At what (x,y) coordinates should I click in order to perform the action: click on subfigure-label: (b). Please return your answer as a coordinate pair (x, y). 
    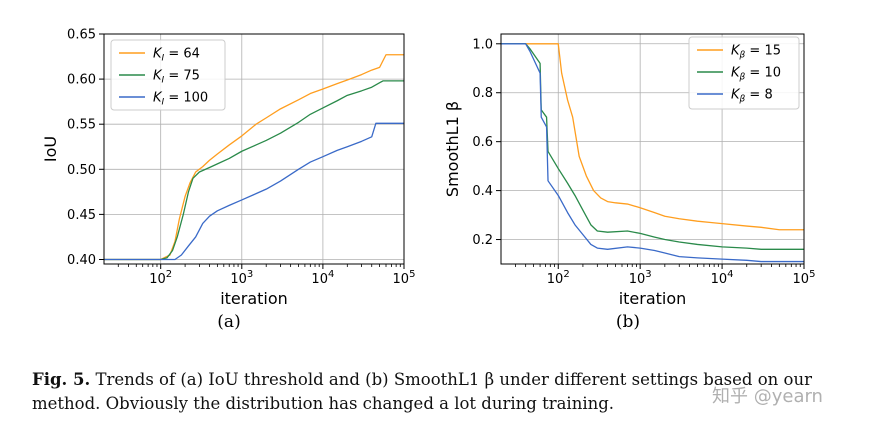
    Looking at the image, I should click on (628, 322).